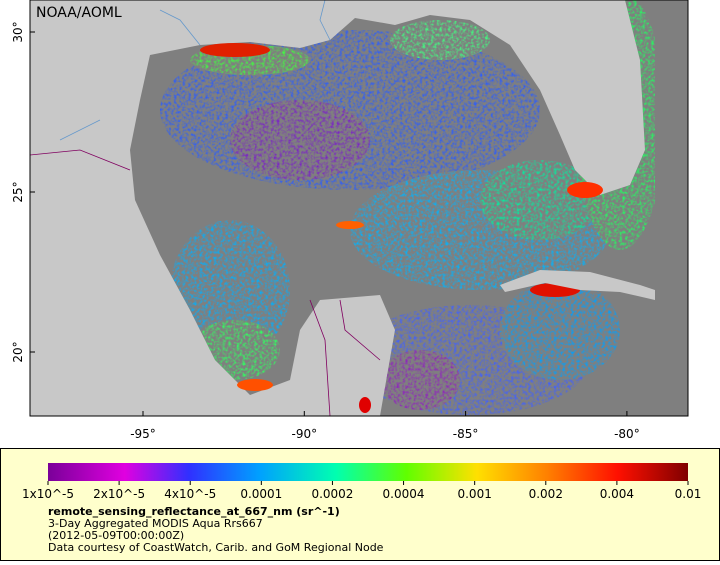 The image size is (720, 565). What do you see at coordinates (368, 472) in the screenshot?
I see `colorbar` at bounding box center [368, 472].